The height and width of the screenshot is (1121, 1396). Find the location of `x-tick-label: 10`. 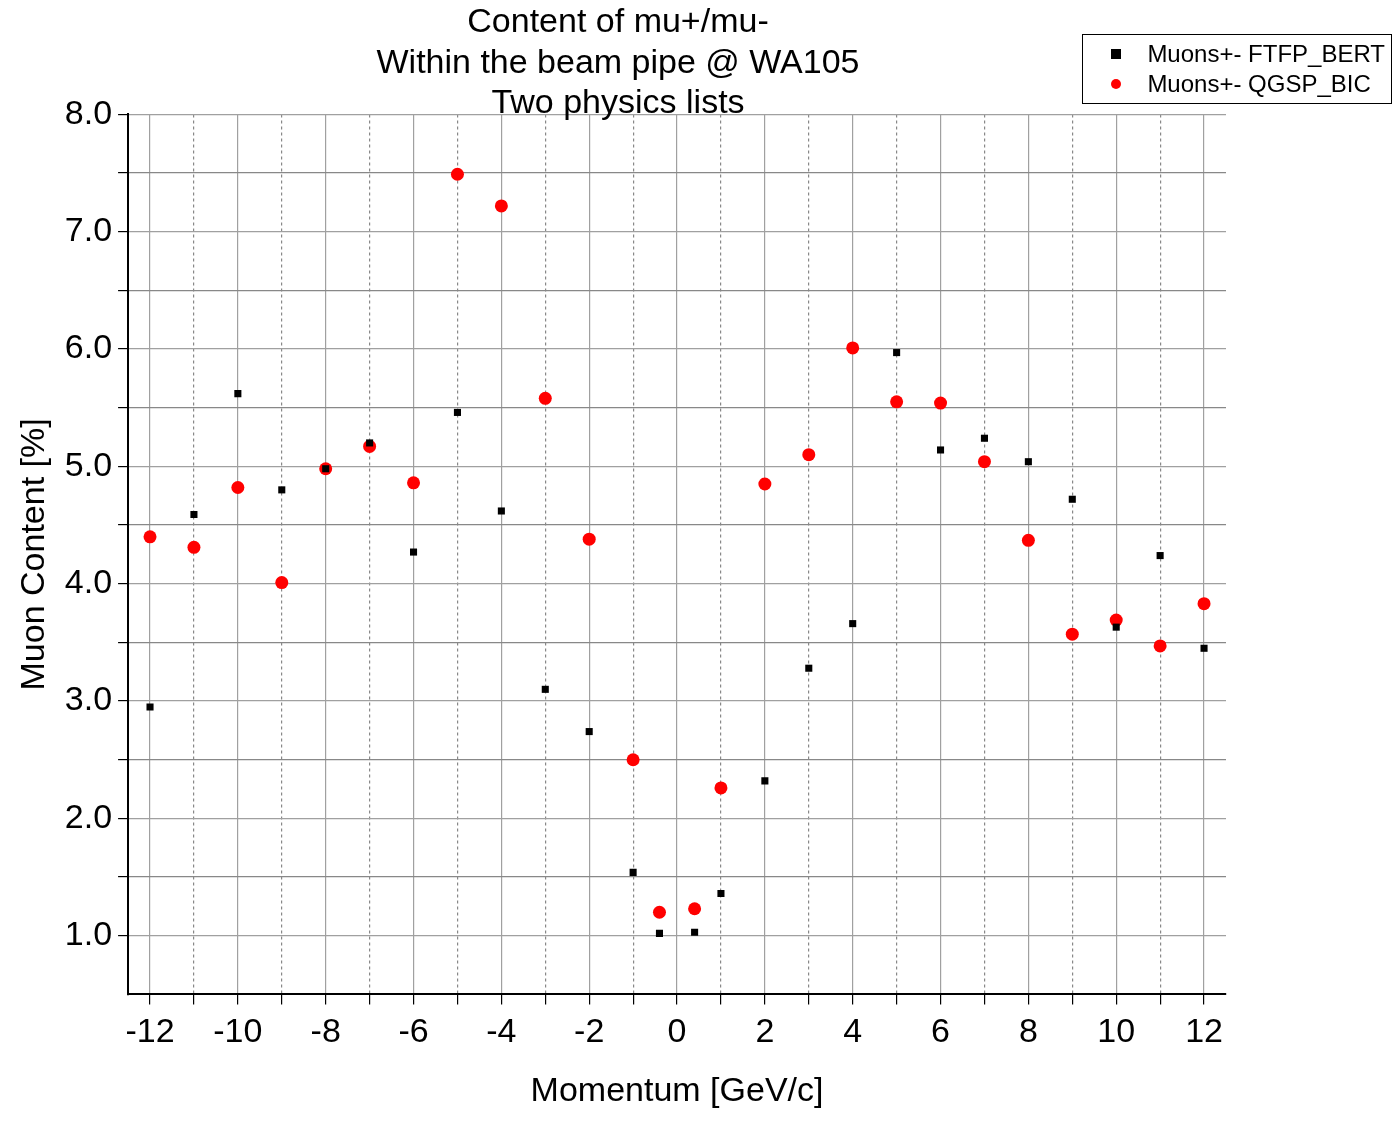

x-tick-label: 10 is located at coordinates (1116, 1030).